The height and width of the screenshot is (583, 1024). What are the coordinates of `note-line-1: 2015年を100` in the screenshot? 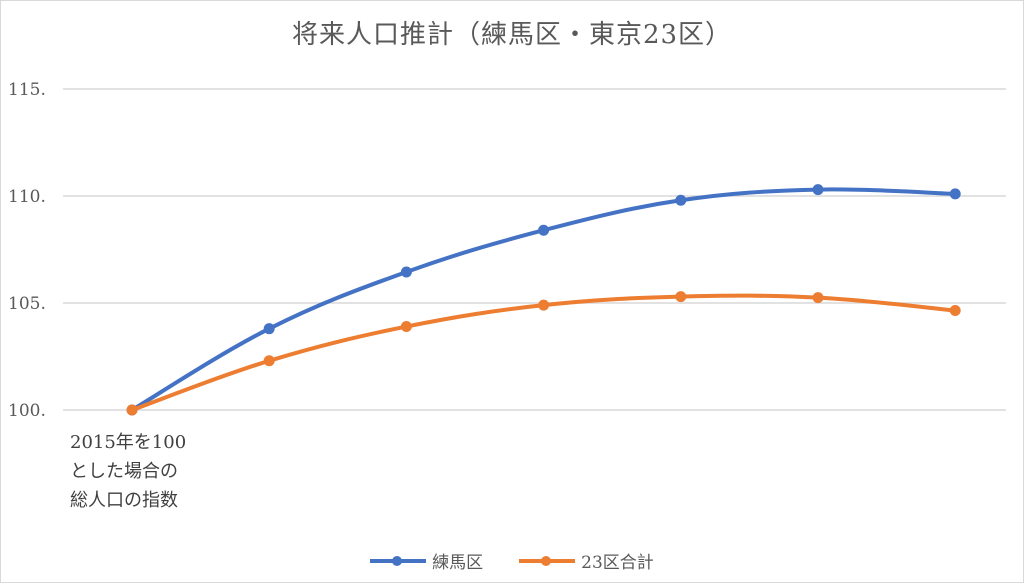 It's located at (128, 442).